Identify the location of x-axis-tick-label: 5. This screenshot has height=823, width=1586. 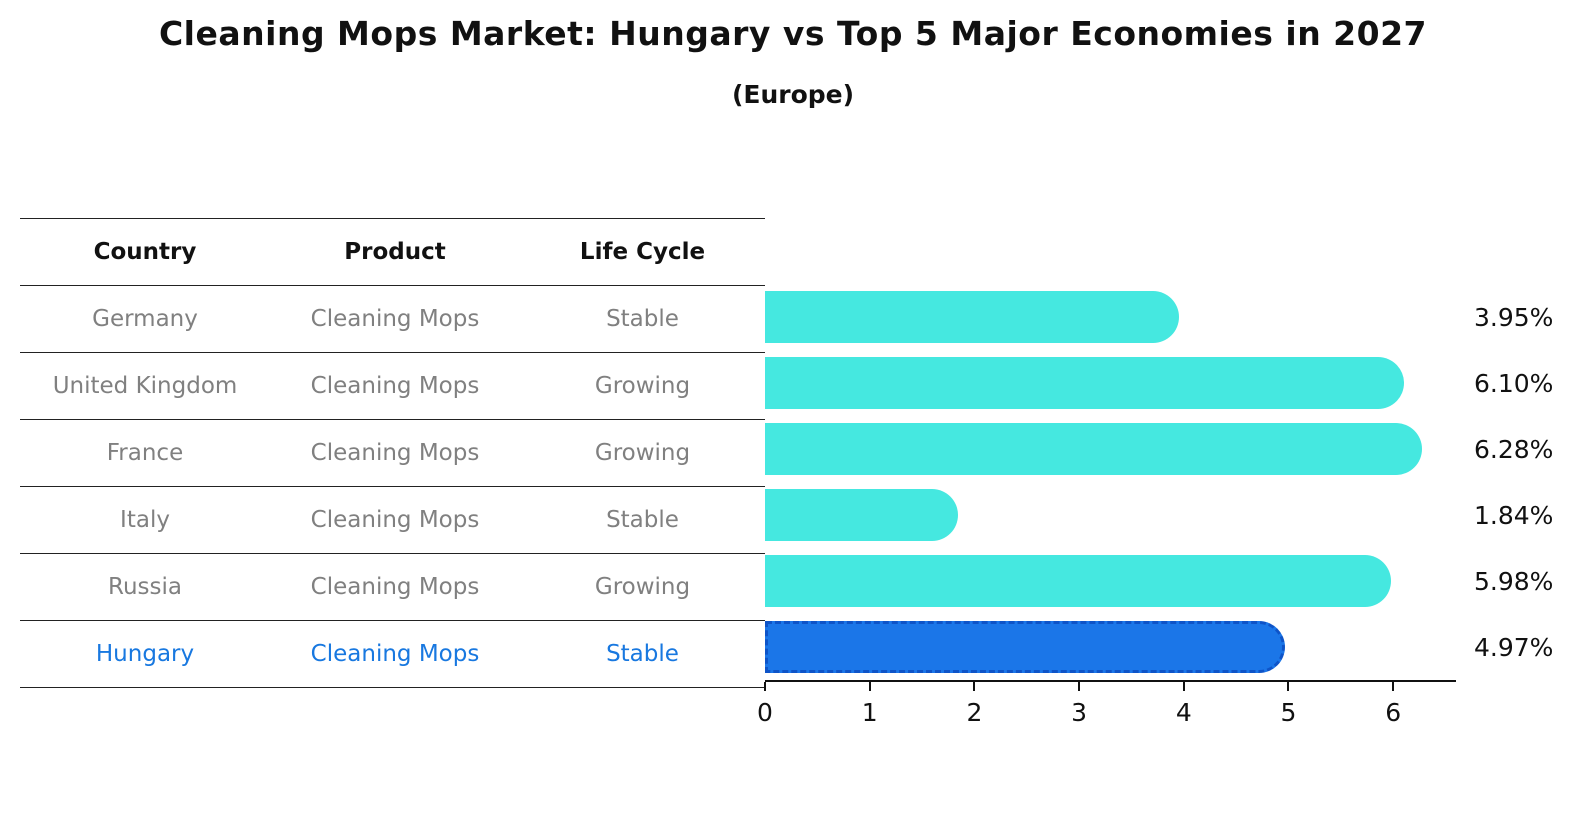
(1288, 712).